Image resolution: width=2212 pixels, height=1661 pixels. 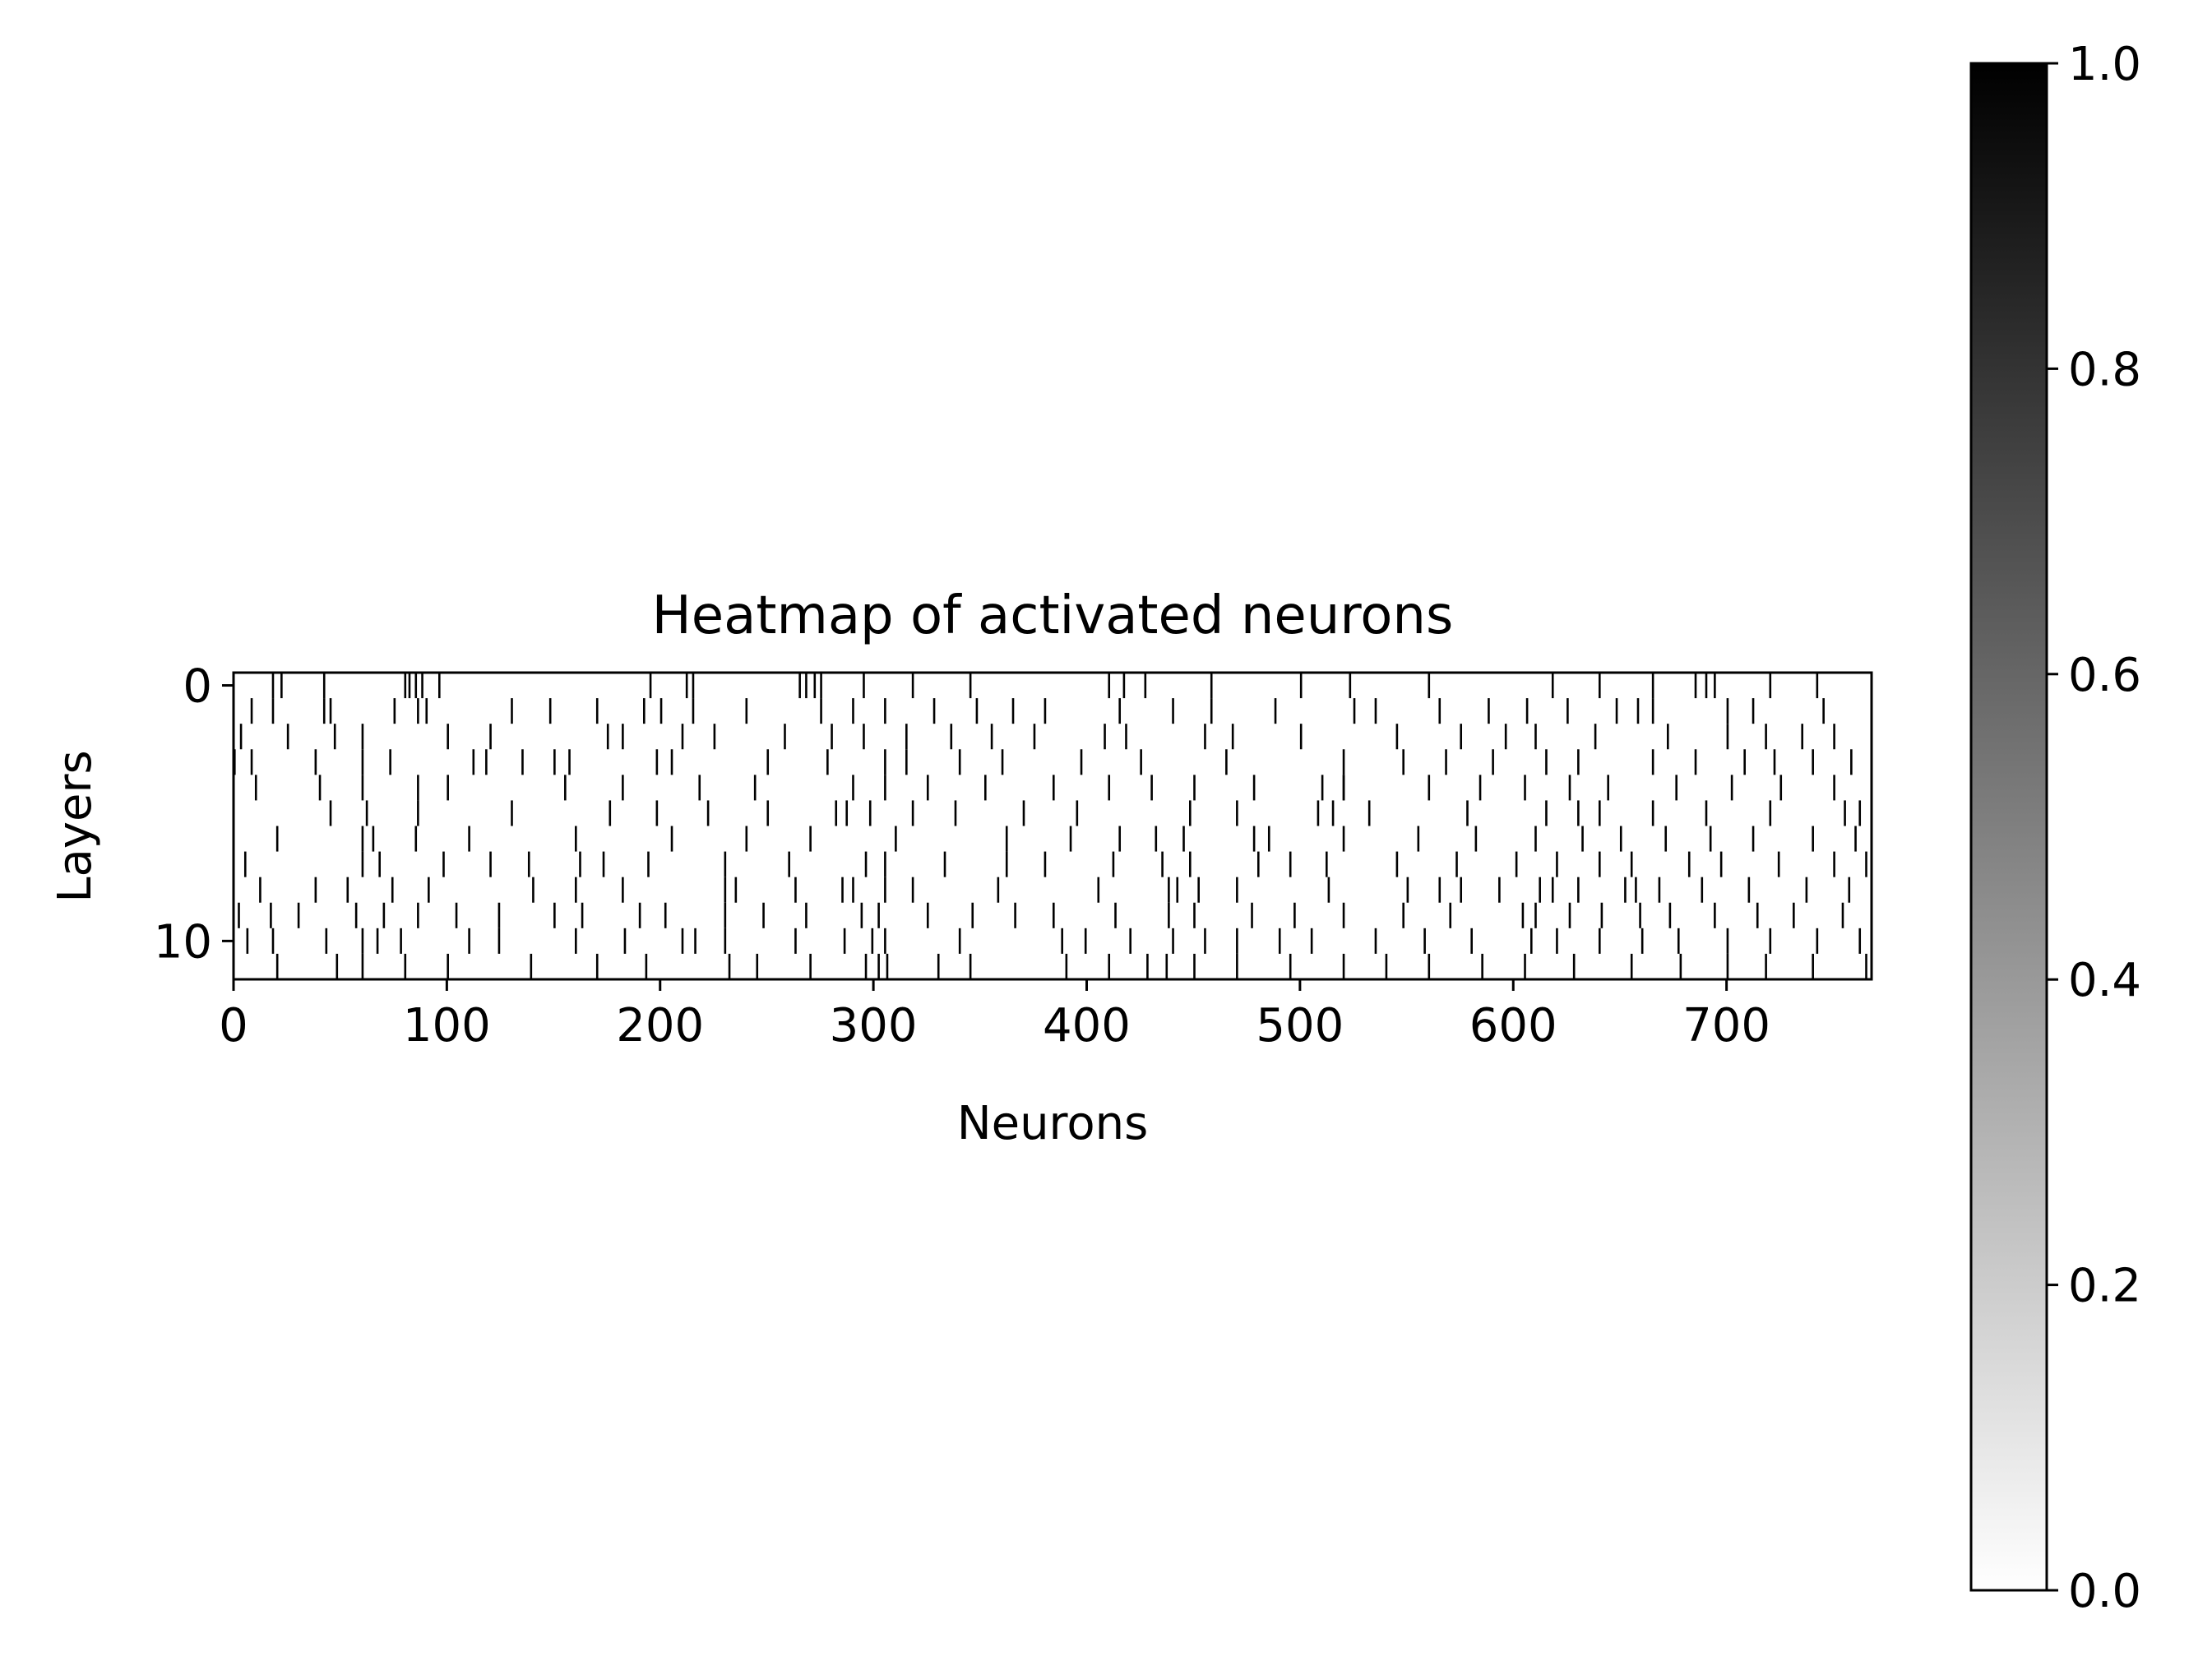 What do you see at coordinates (2094, 828) in the screenshot?
I see `colorbar-axis: 0.0 0.2 0.4 0.6 0.8 1.0` at bounding box center [2094, 828].